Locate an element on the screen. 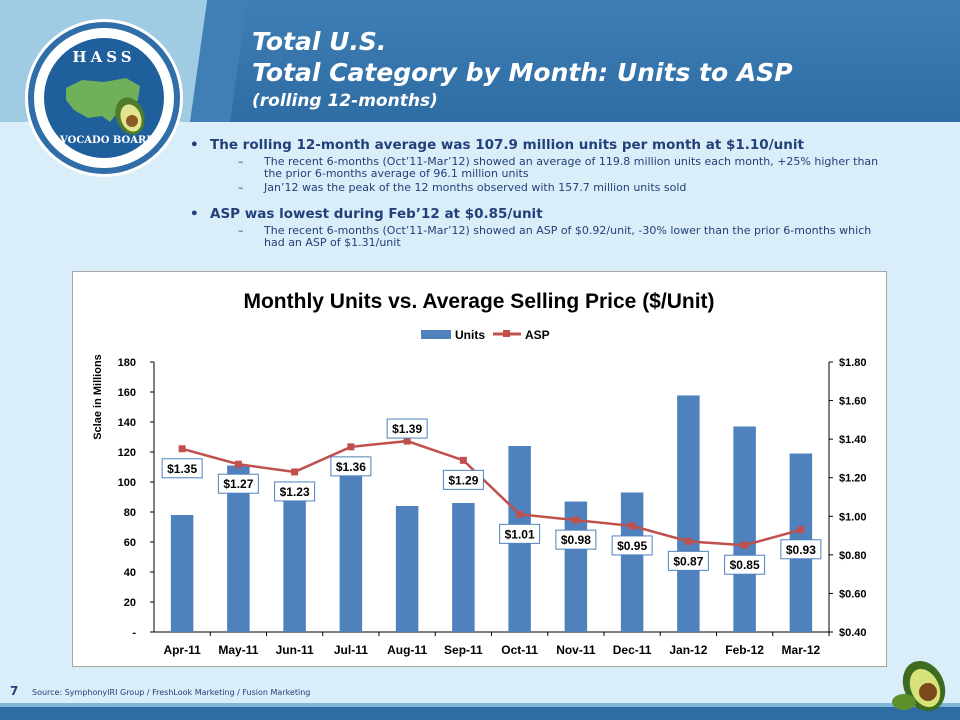 The height and width of the screenshot is (720, 960). asp-data-label: $0.93 is located at coordinates (801, 550).